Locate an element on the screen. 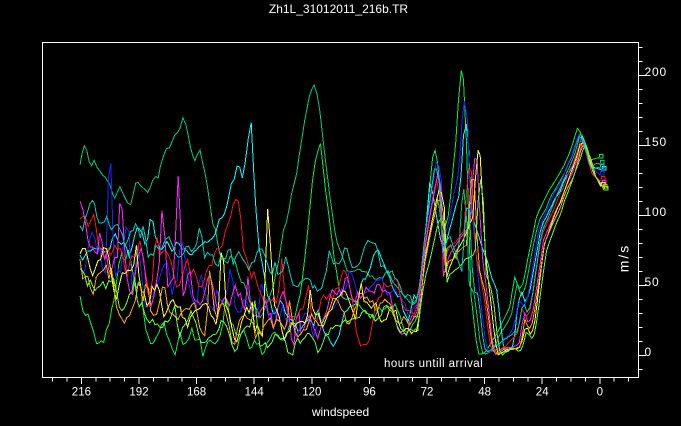 The width and height of the screenshot is (681, 426). svg-text: 150 is located at coordinates (656, 142).